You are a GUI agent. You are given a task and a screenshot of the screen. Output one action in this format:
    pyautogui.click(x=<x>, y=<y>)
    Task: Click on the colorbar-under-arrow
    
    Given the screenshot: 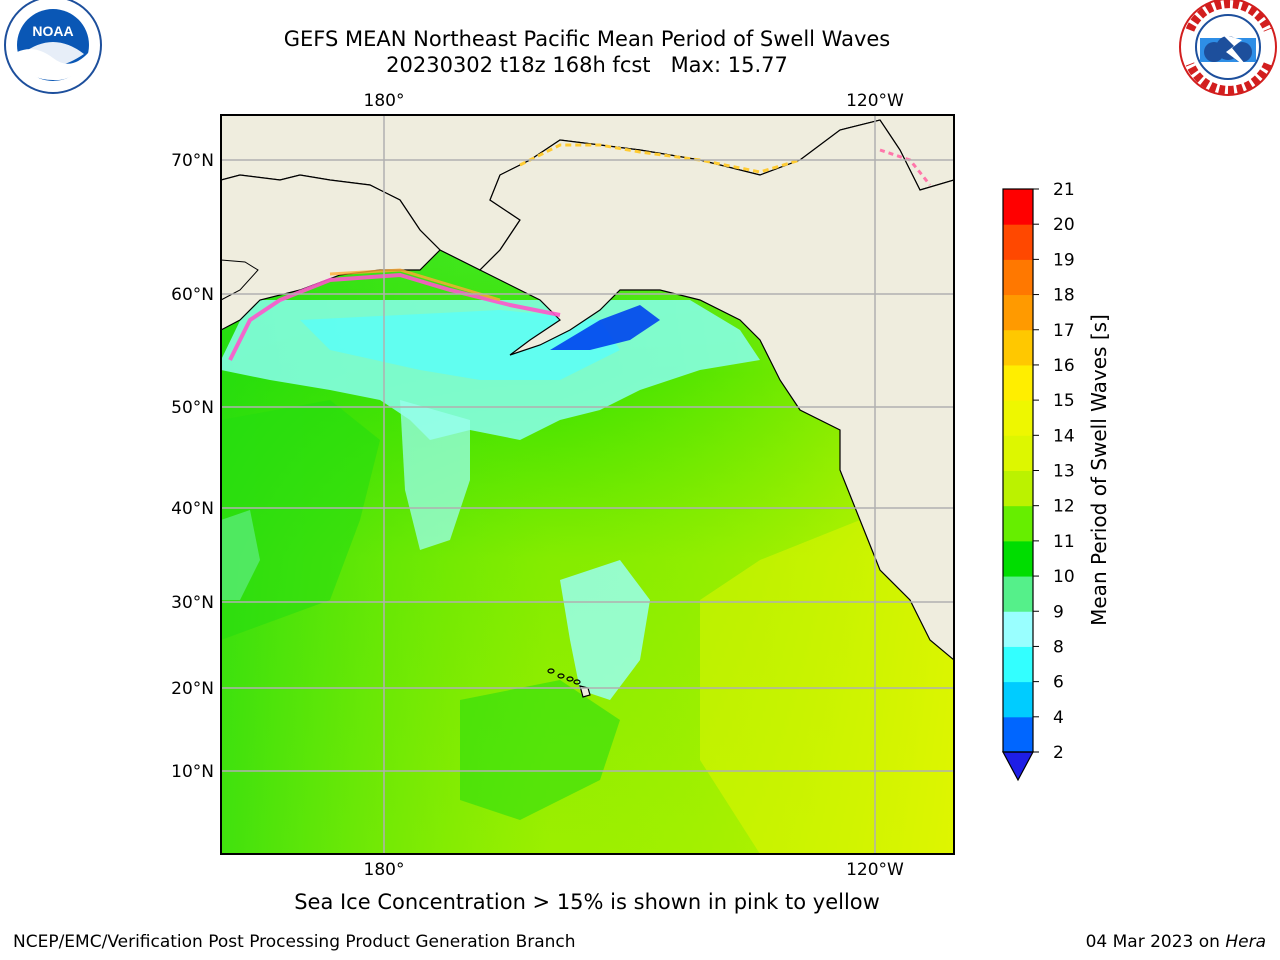 What is the action you would take?
    pyautogui.click(x=1018, y=766)
    